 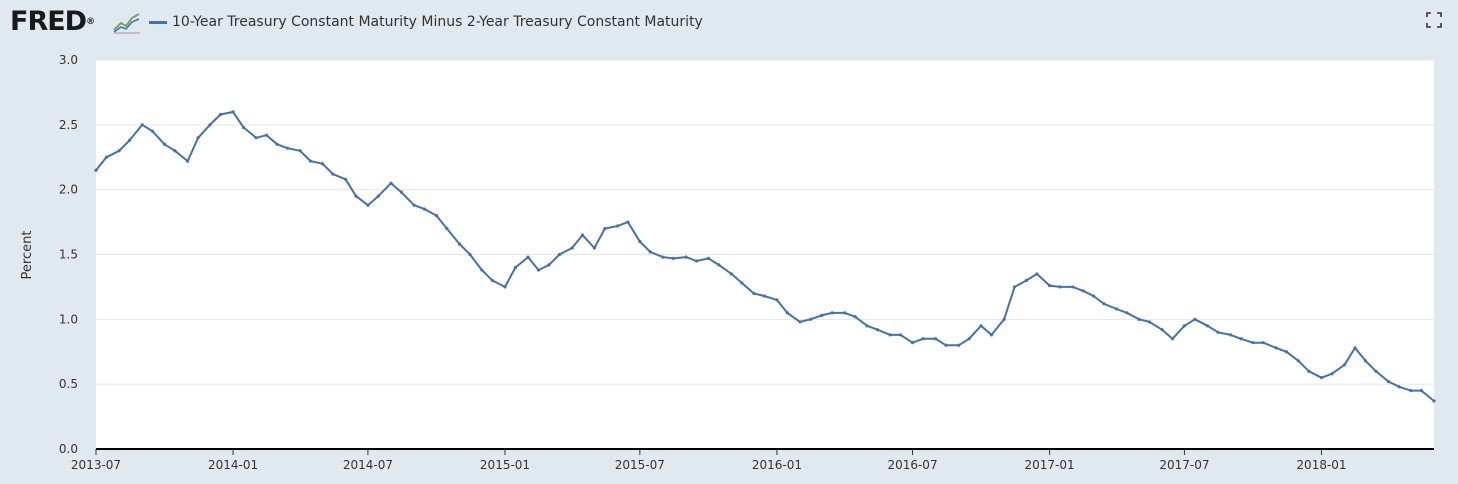 What do you see at coordinates (53, 21) in the screenshot?
I see `fred-logo: FRED®` at bounding box center [53, 21].